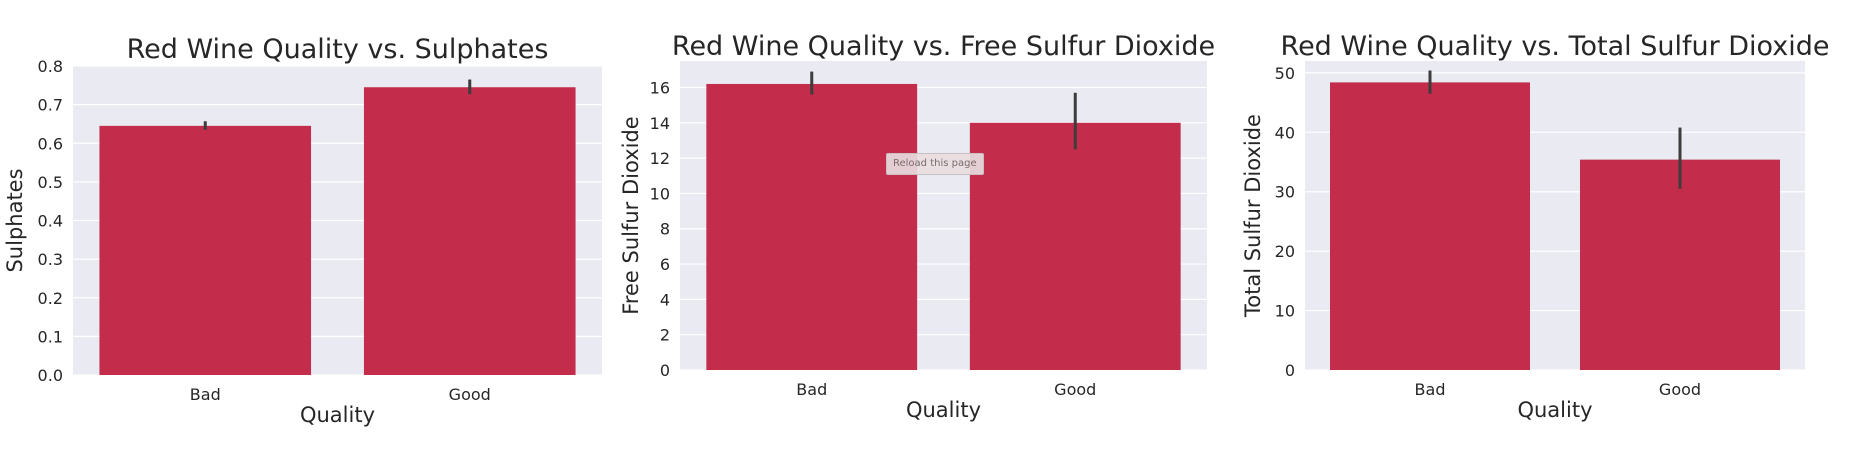  Describe the element at coordinates (1285, 192) in the screenshot. I see `y-tick-label: 30` at that location.